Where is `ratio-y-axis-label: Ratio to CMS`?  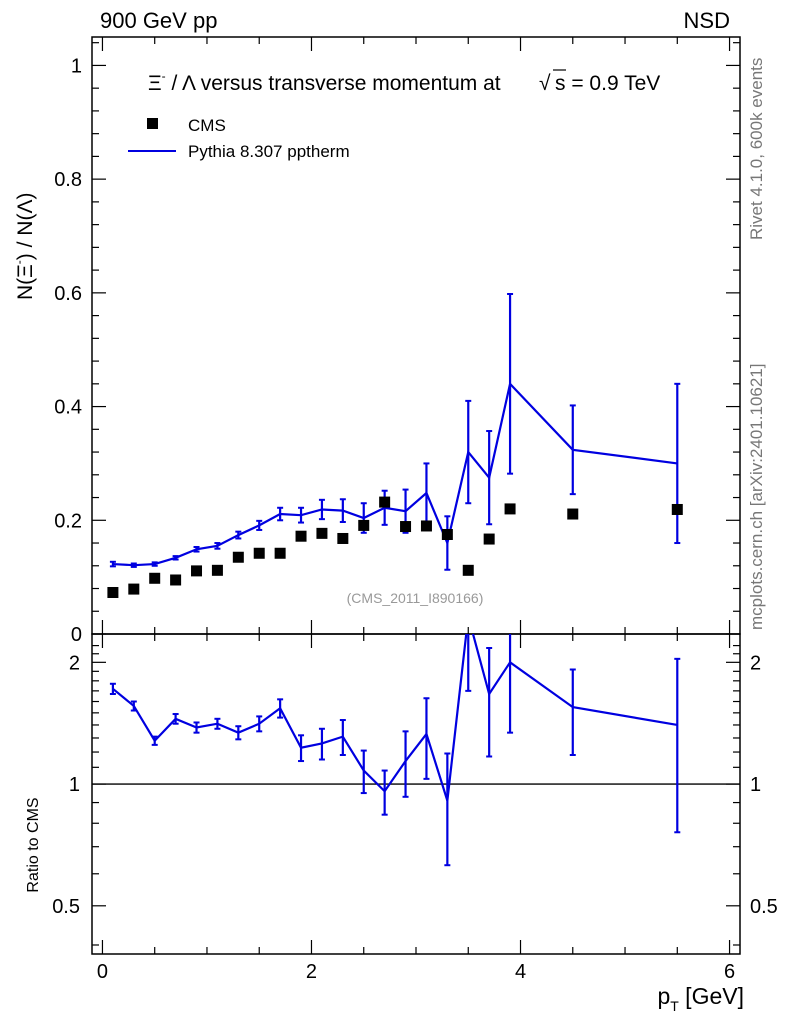
ratio-y-axis-label: Ratio to CMS is located at coordinates (33, 844).